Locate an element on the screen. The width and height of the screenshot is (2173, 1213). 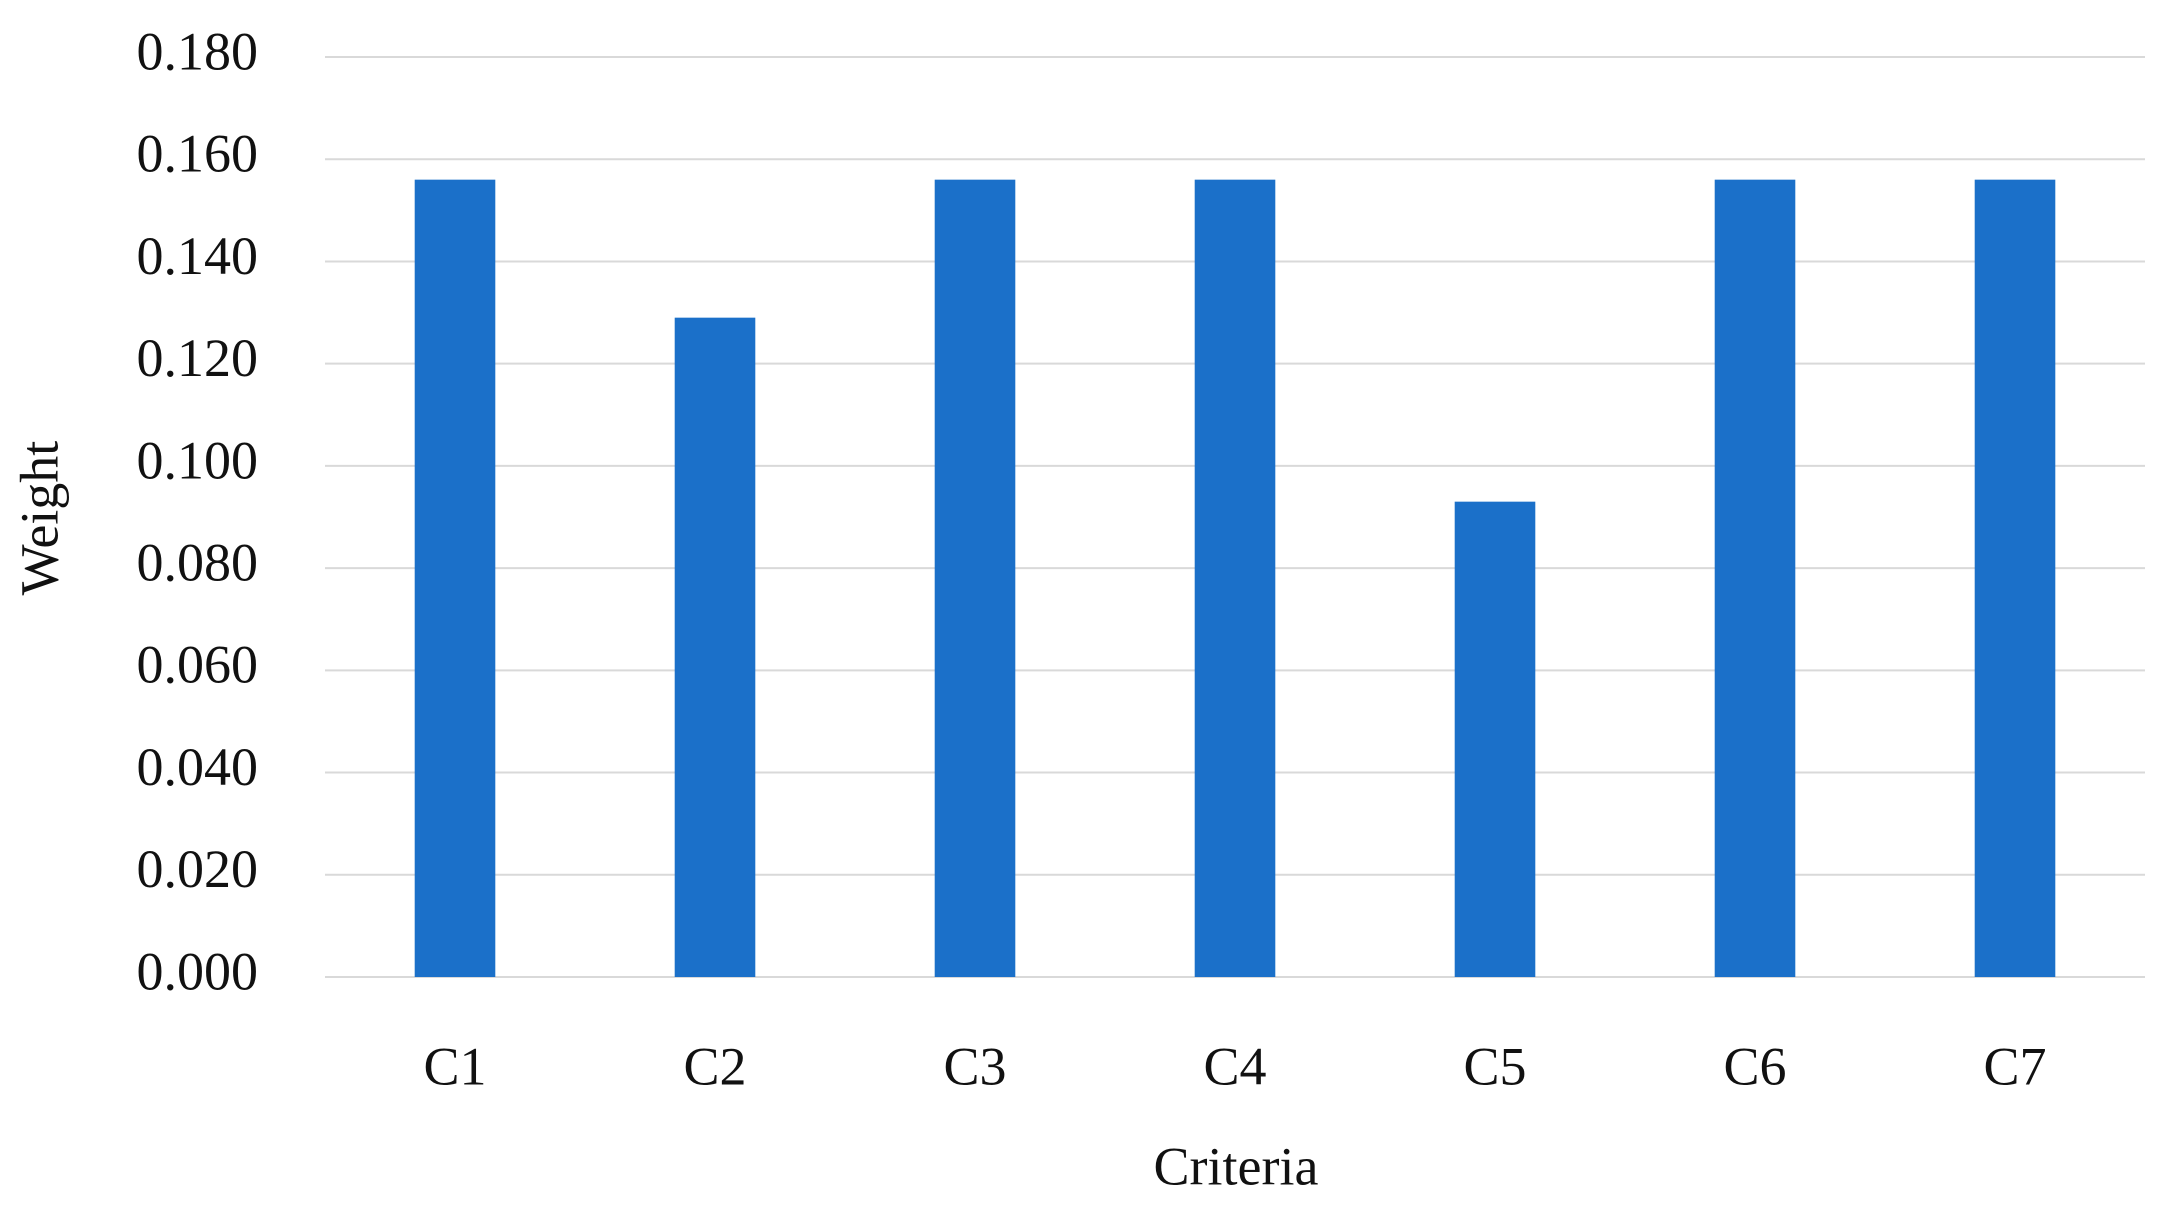
y-tick-label: 0.060 is located at coordinates (198, 665).